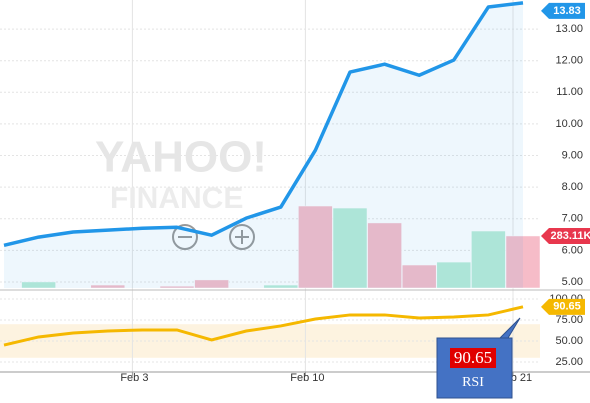 The width and height of the screenshot is (590, 403). Describe the element at coordinates (176, 198) in the screenshot. I see `watermark: FINANCE` at that location.